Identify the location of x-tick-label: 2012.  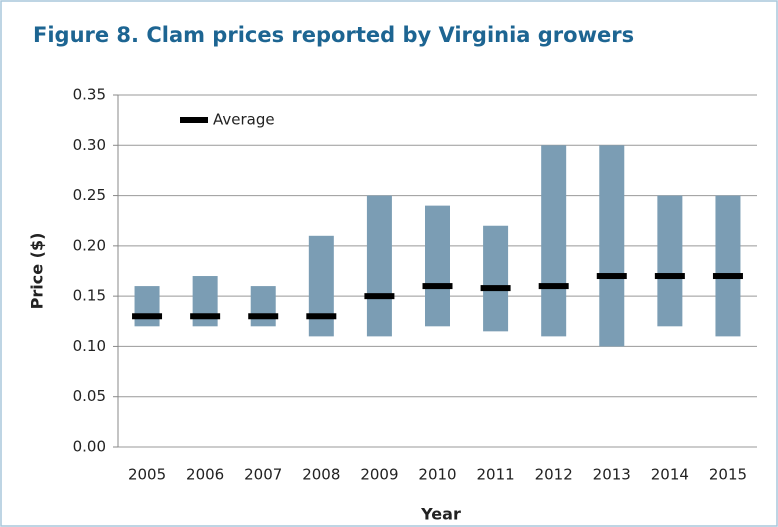
(554, 475).